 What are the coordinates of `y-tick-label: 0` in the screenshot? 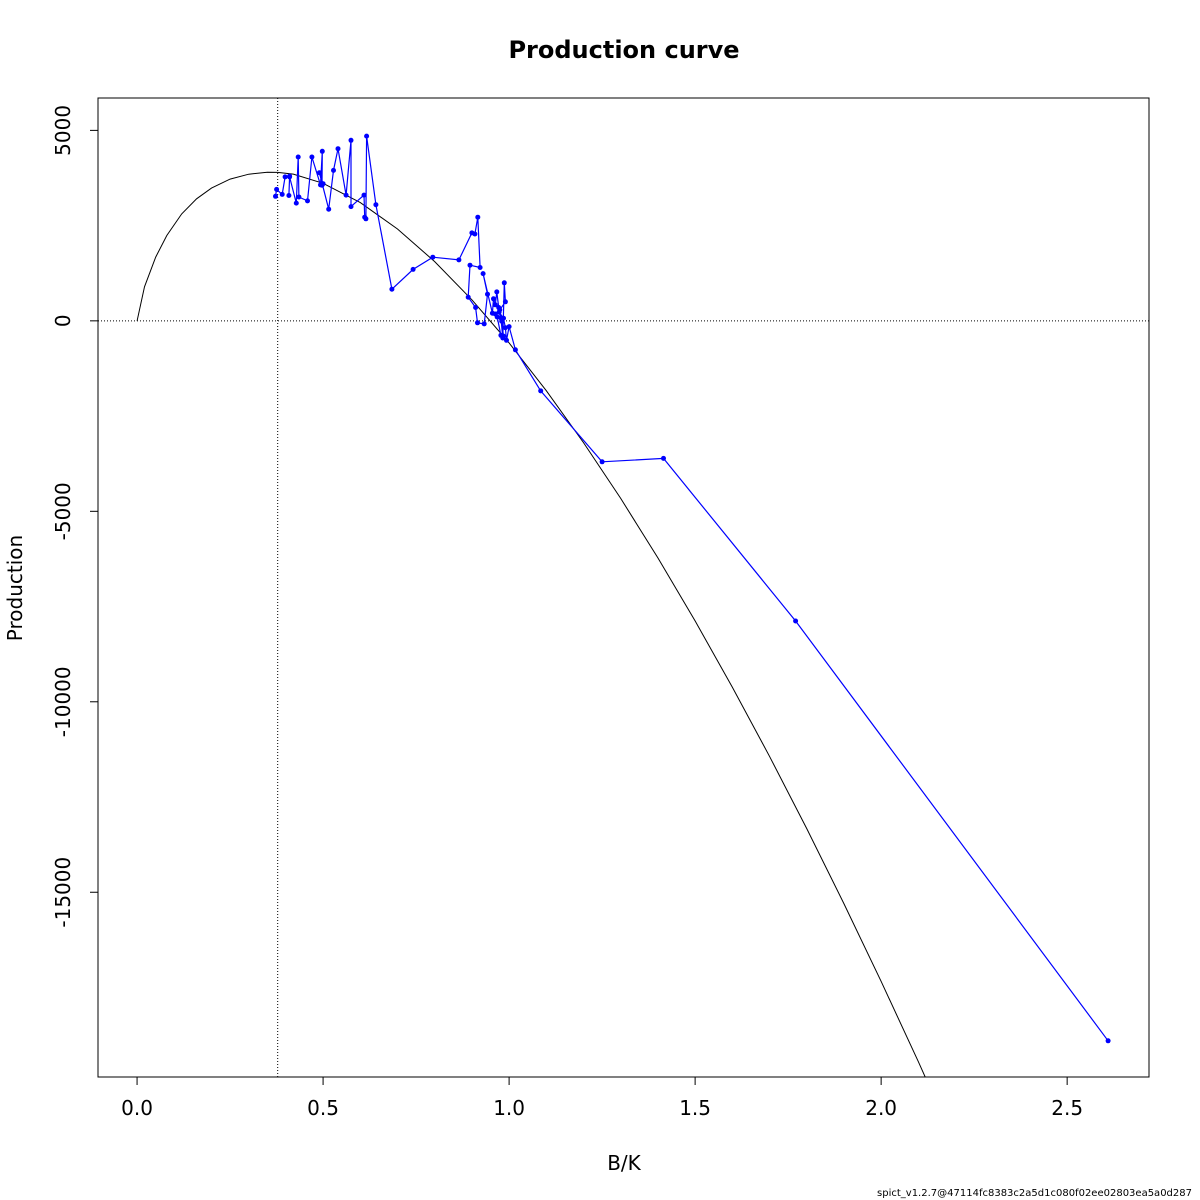 It's located at (63, 320).